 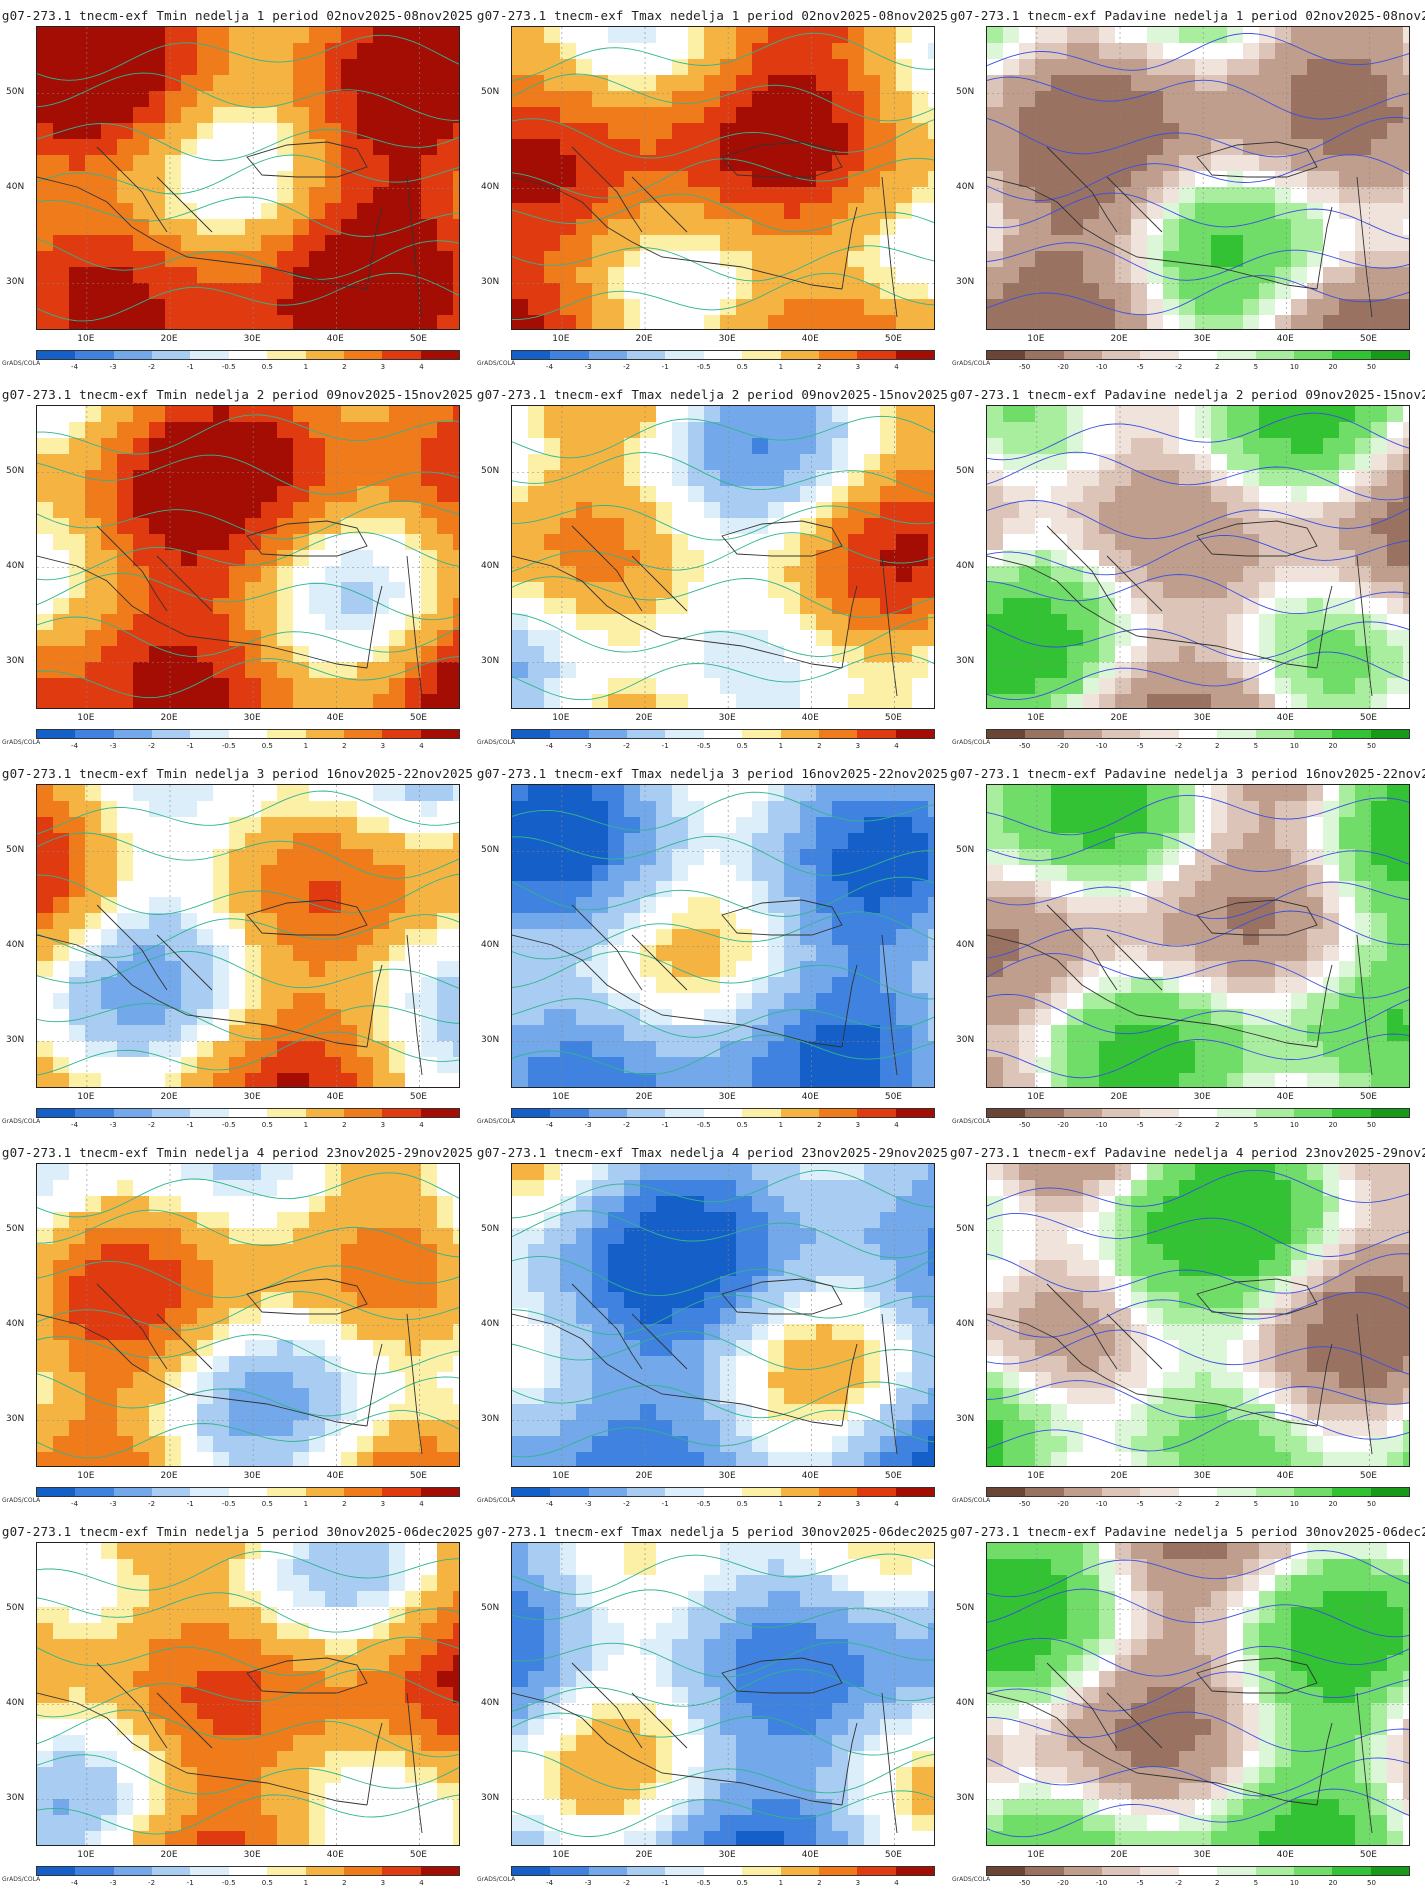 What do you see at coordinates (248, 936) in the screenshot?
I see `anomaly-map` at bounding box center [248, 936].